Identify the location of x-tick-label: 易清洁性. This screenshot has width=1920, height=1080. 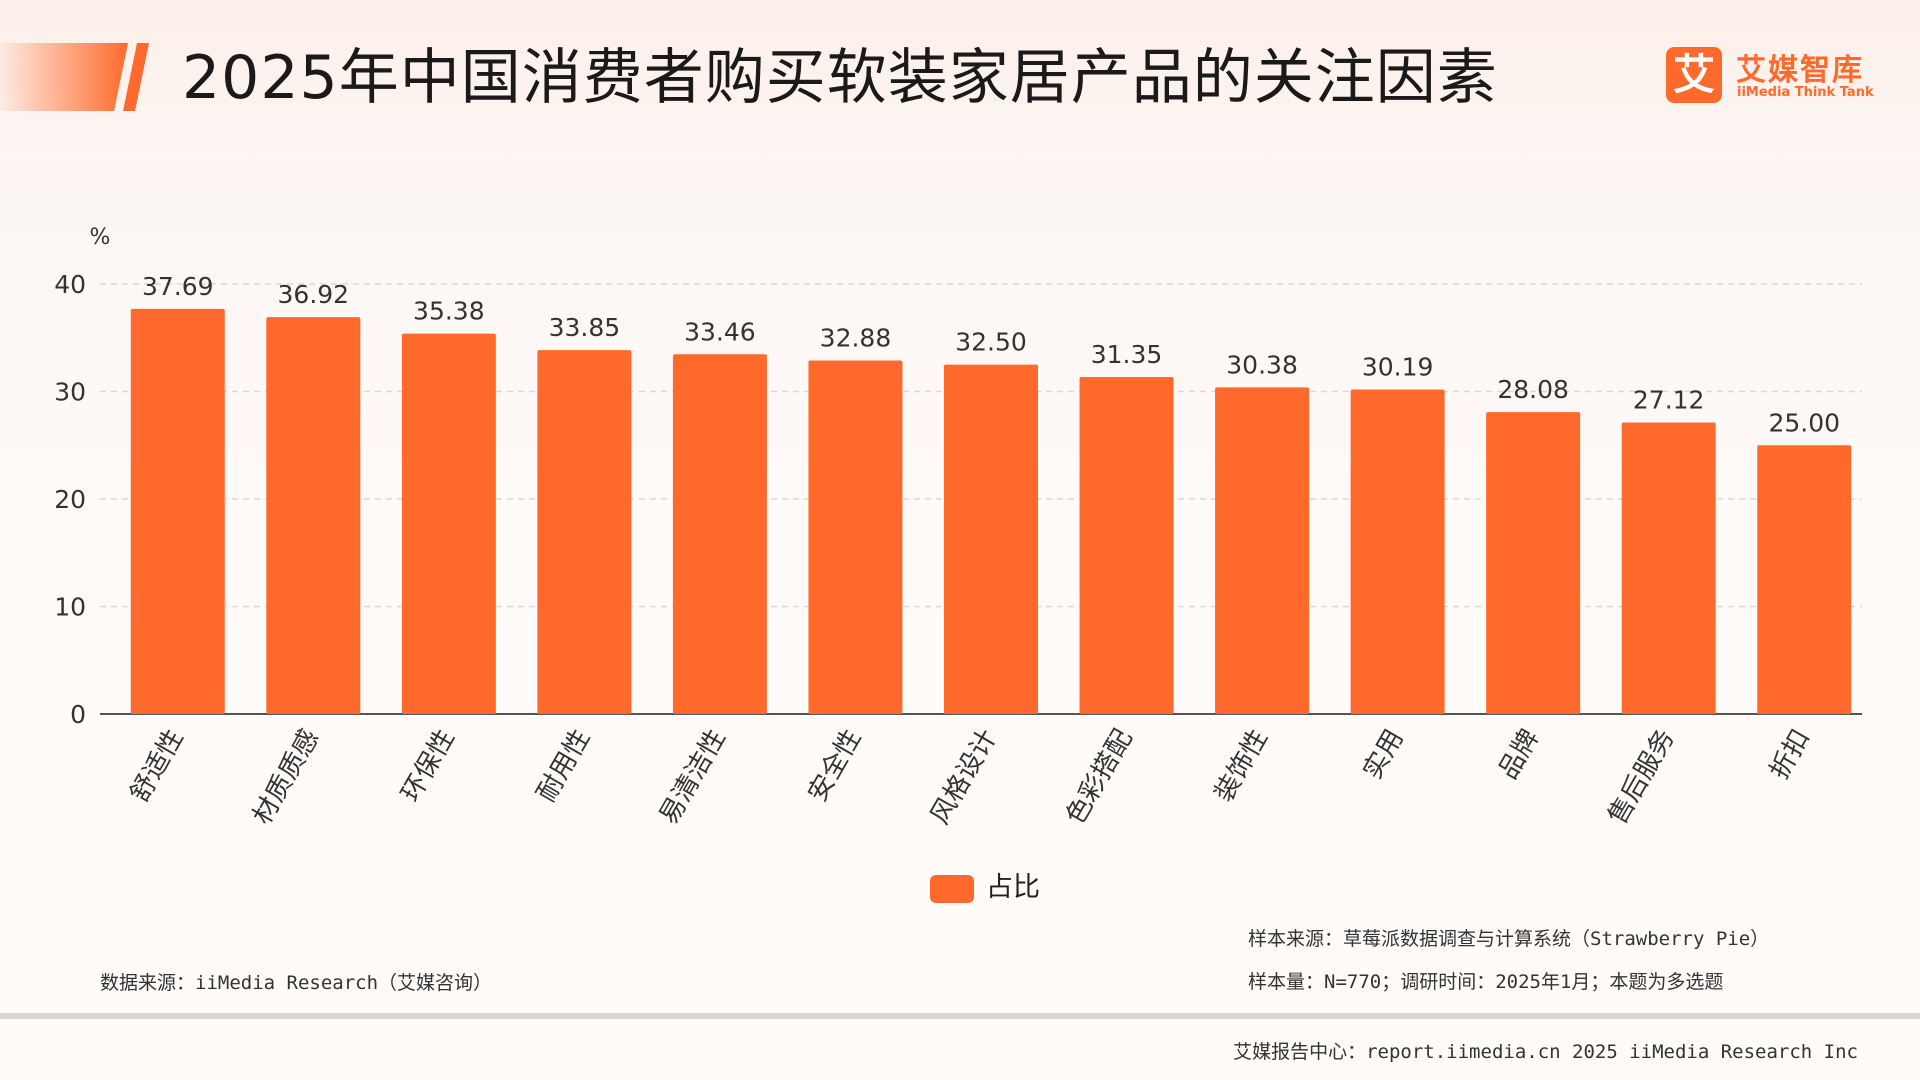
(693, 777).